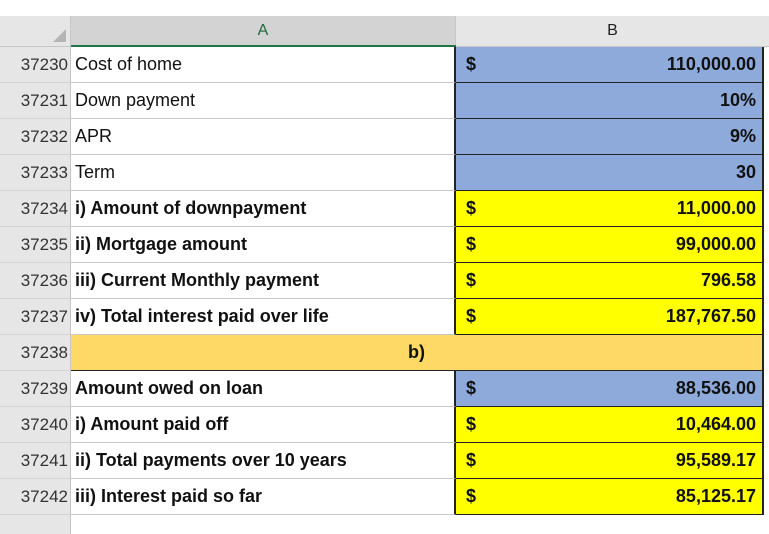 This screenshot has height=534, width=769. Describe the element at coordinates (35, 101) in the screenshot. I see `row-number: 37231` at that location.